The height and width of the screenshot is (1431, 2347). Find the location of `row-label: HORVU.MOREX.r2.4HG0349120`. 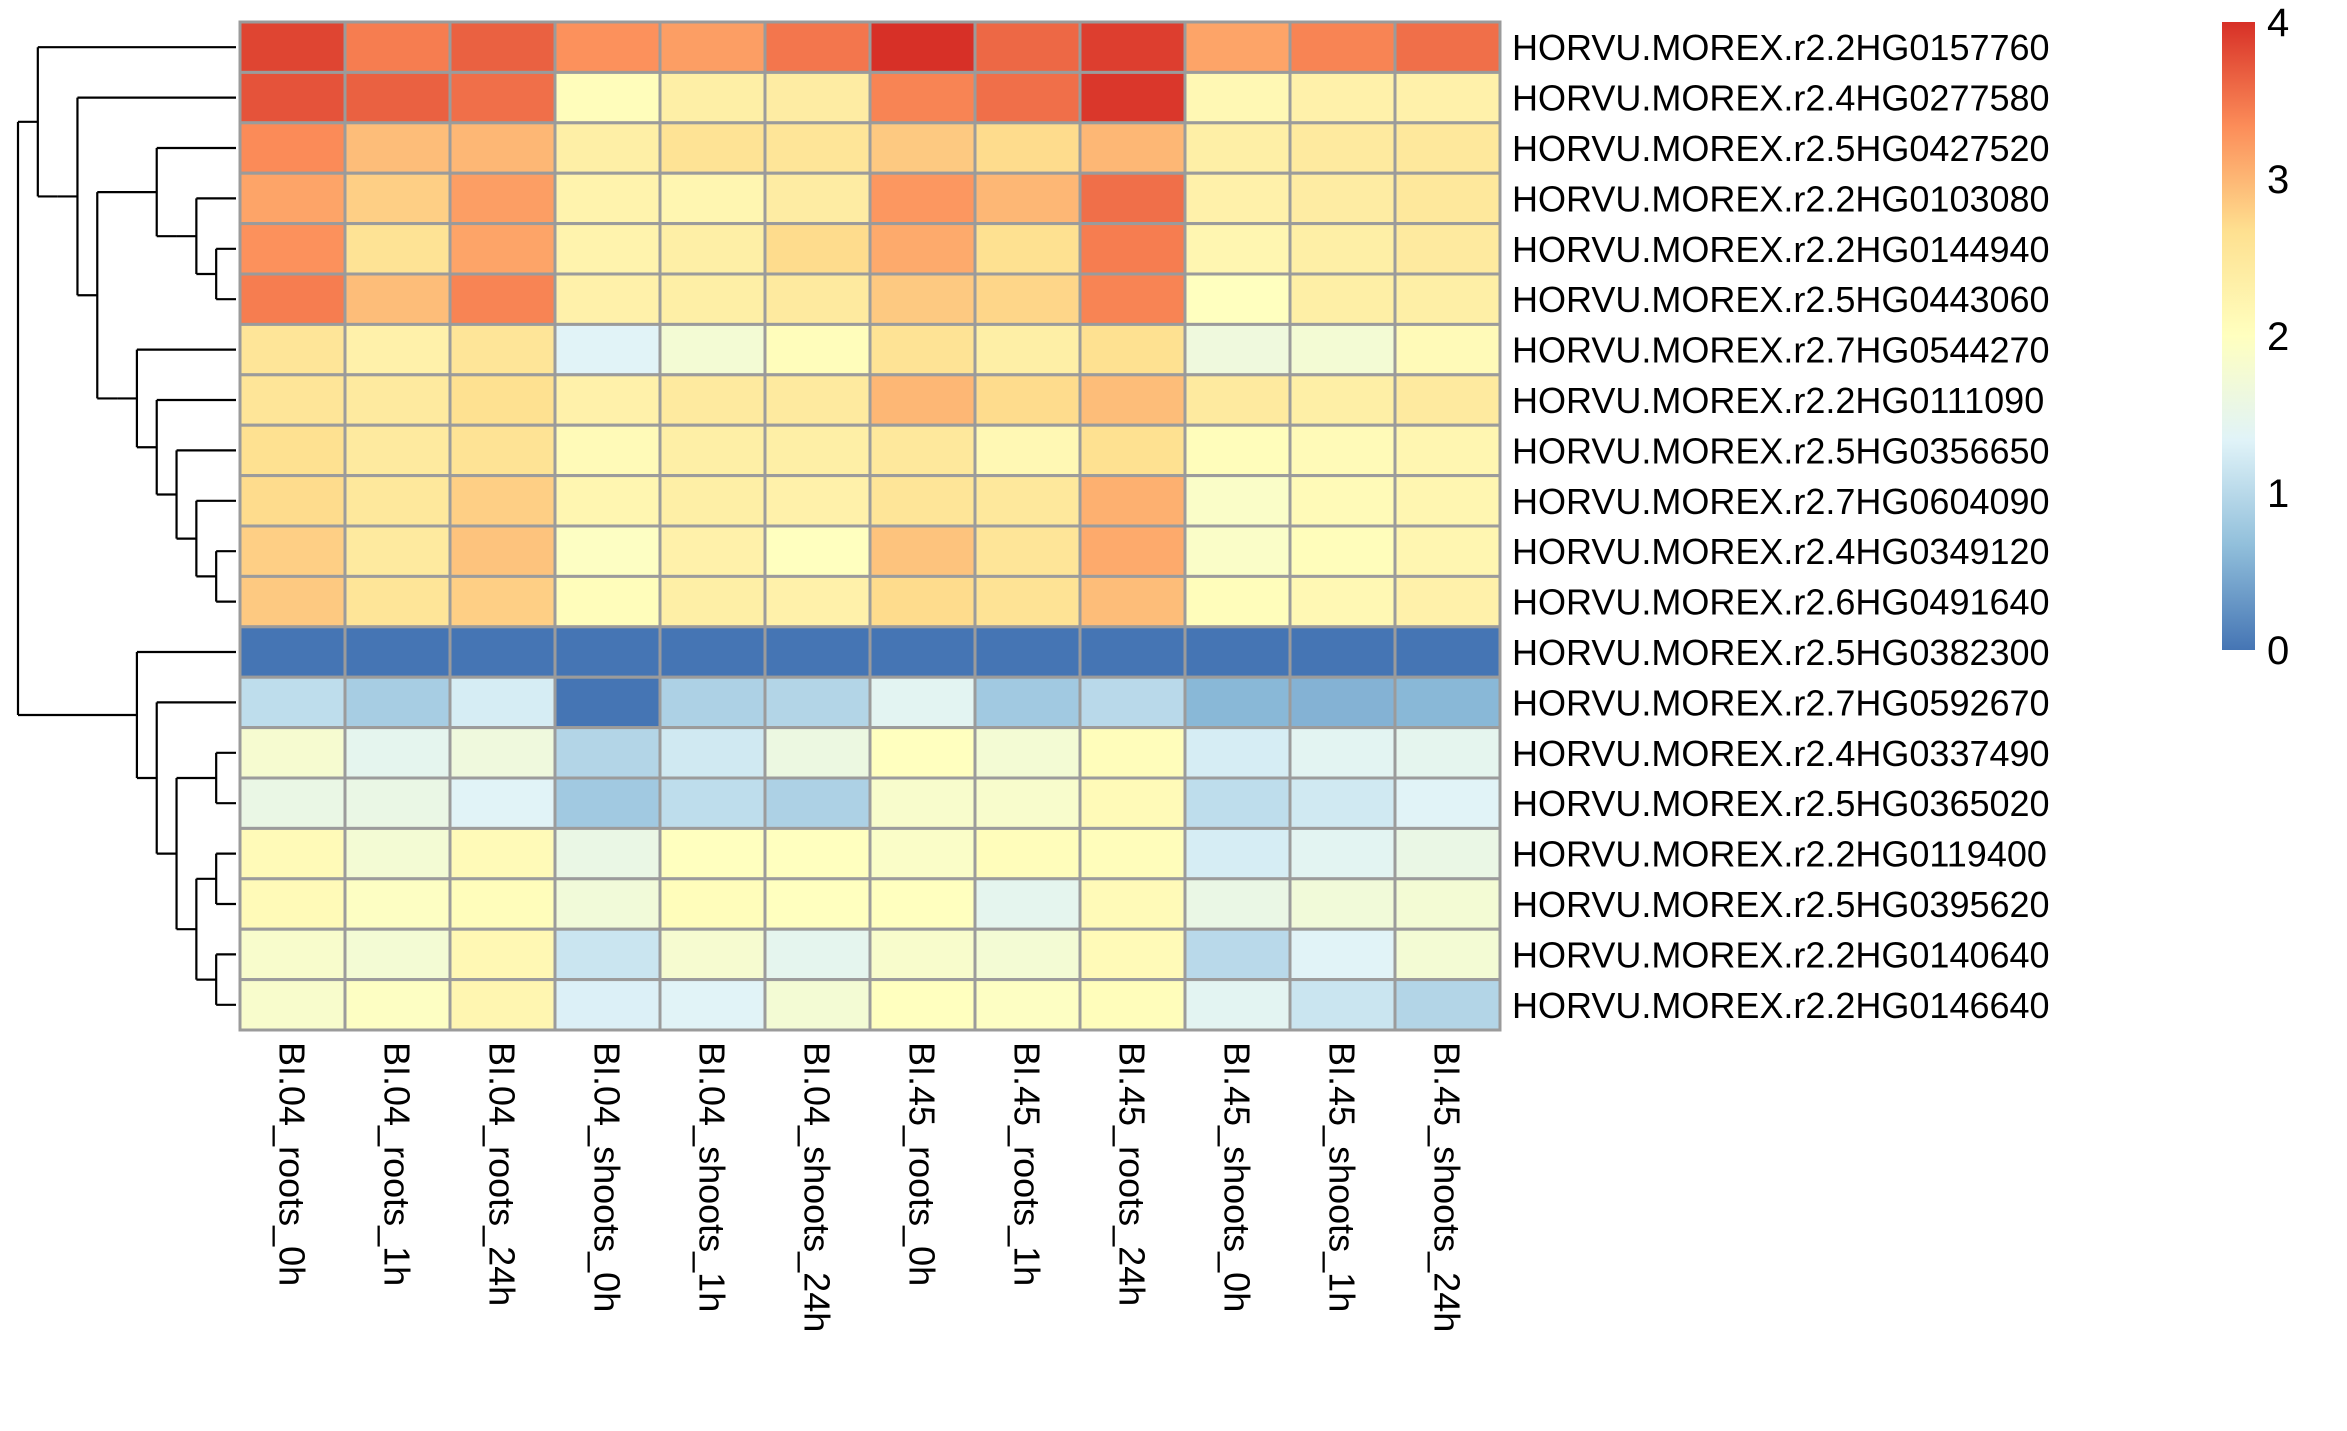

row-label: HORVU.MOREX.r2.4HG0349120 is located at coordinates (1781, 551).